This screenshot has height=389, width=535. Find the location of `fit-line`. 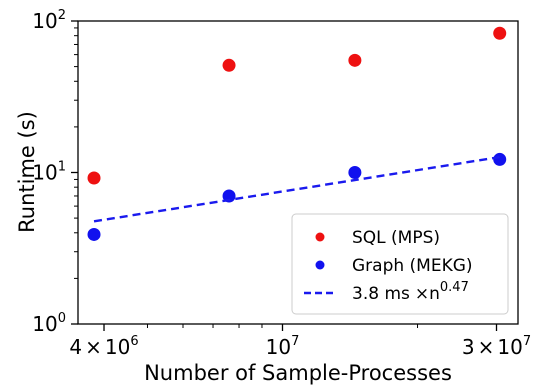

fit-line is located at coordinates (296, 189).